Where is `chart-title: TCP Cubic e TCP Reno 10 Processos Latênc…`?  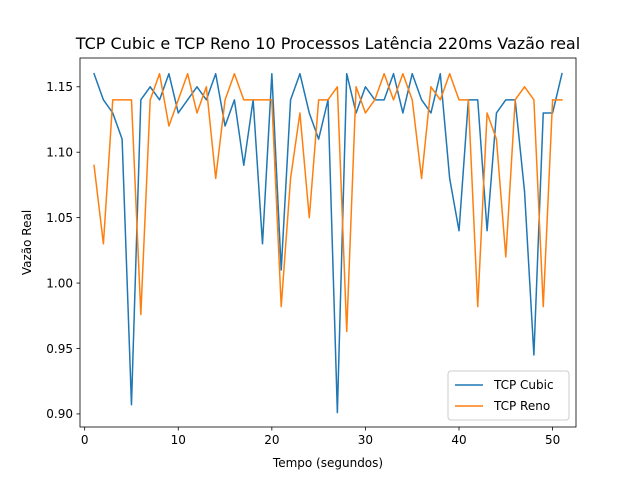
chart-title: TCP Cubic e TCP Reno 10 Processos Latênc… is located at coordinates (327, 43).